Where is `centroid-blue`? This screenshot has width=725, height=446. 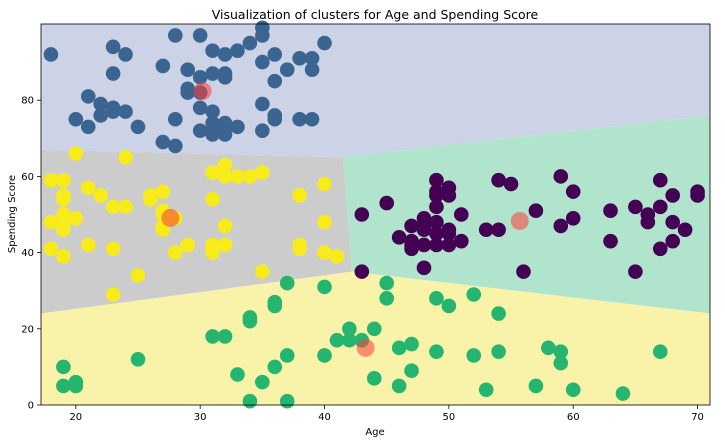
centroid-blue is located at coordinates (202, 91).